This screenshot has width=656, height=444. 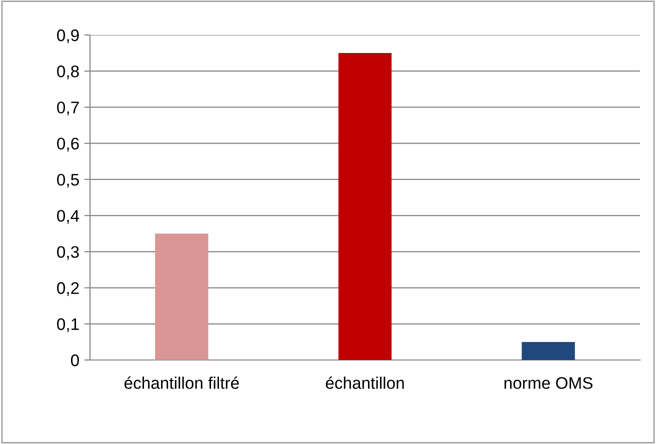 I want to click on y-tick-label: 0,9, so click(x=68, y=36).